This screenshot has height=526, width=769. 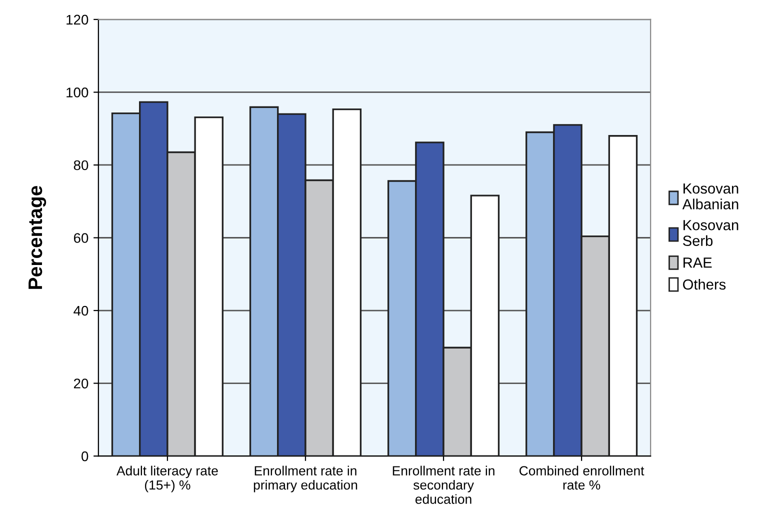 What do you see at coordinates (710, 197) in the screenshot?
I see `legend-label: Kosovan Albanian` at bounding box center [710, 197].